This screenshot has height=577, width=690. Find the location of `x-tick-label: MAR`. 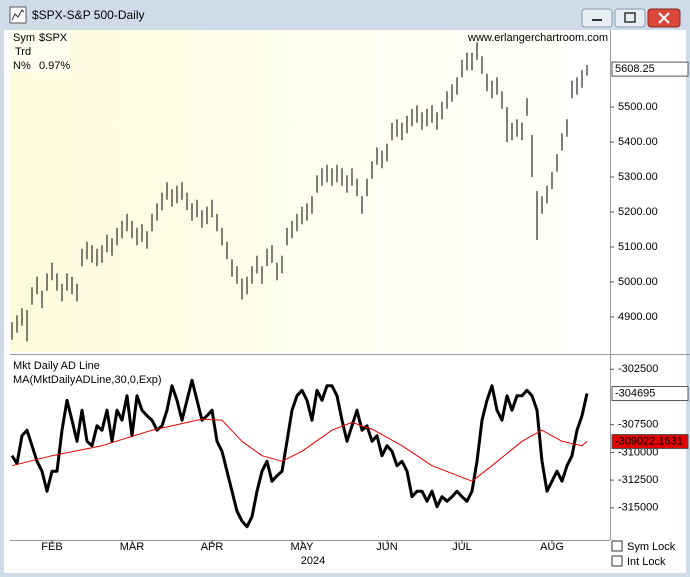

x-tick-label: MAR is located at coordinates (132, 547).